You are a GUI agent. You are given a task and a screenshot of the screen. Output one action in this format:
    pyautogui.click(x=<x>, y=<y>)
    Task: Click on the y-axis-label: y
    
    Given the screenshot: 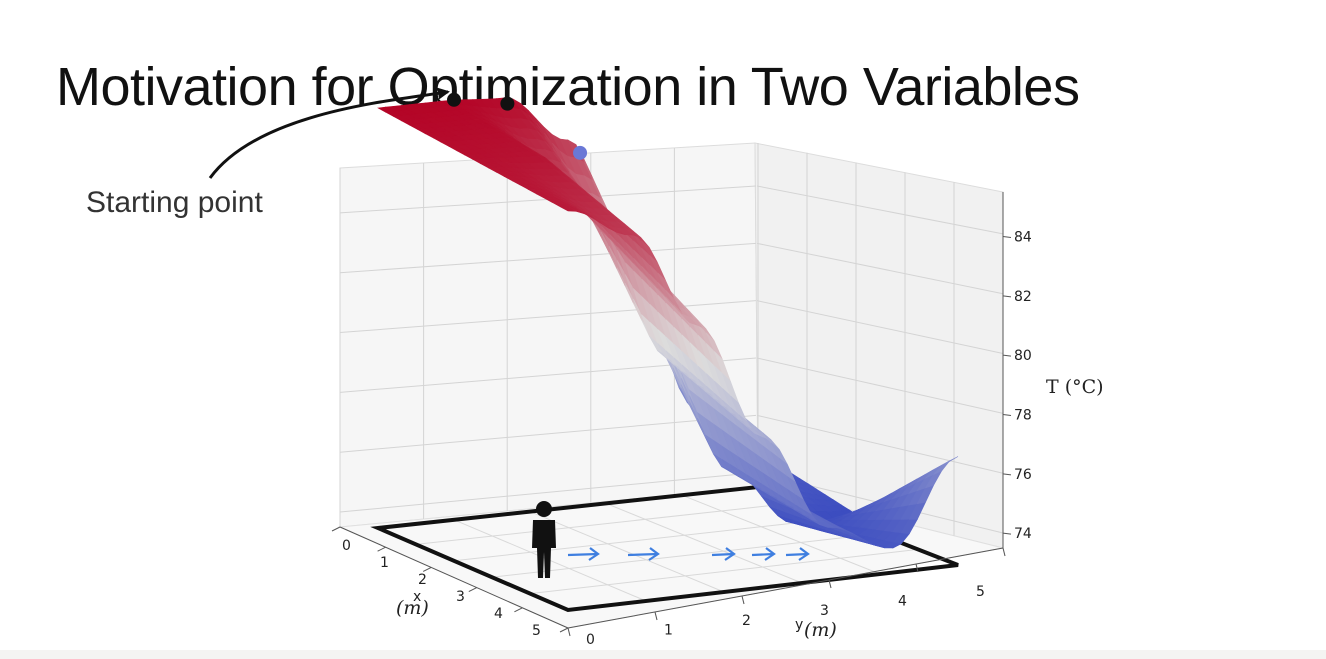 What is the action you would take?
    pyautogui.click(x=799, y=625)
    